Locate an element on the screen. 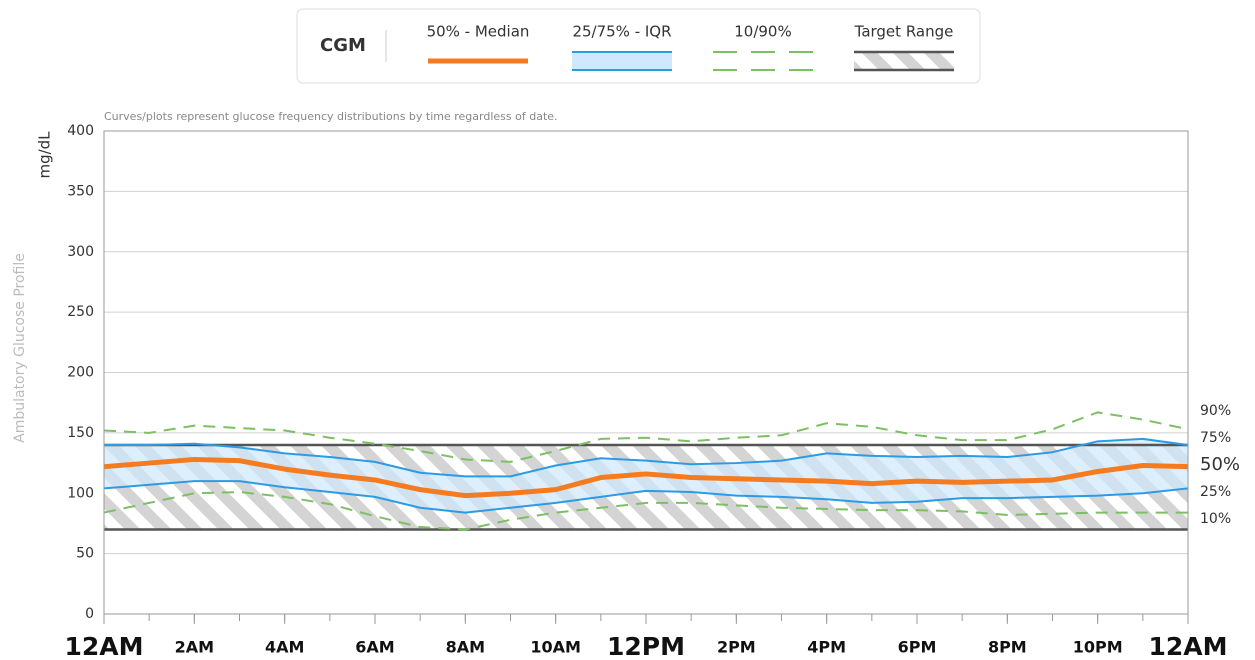 The height and width of the screenshot is (660, 1255). percentile-label: 10% is located at coordinates (1215, 519).